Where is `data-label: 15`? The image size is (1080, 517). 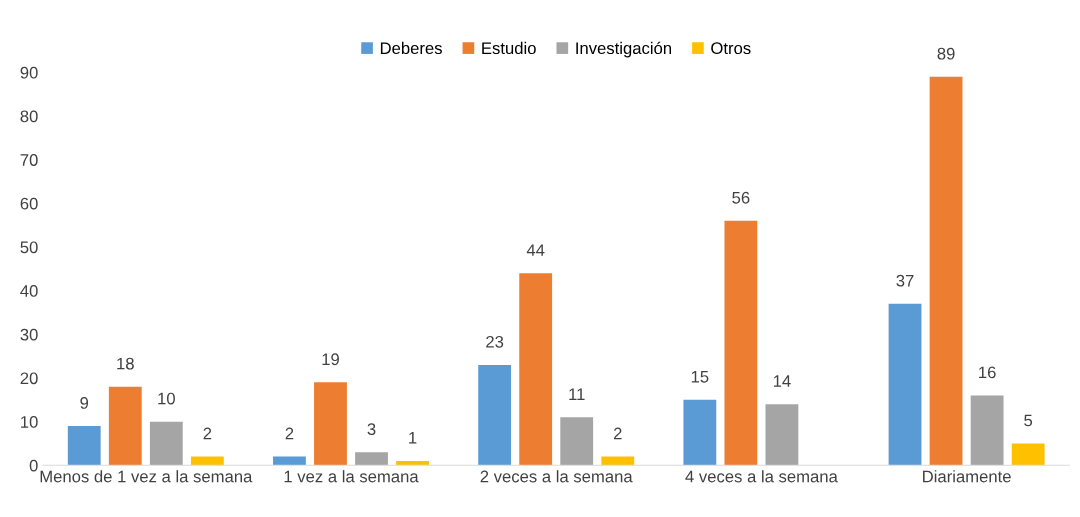 data-label: 15 is located at coordinates (700, 377).